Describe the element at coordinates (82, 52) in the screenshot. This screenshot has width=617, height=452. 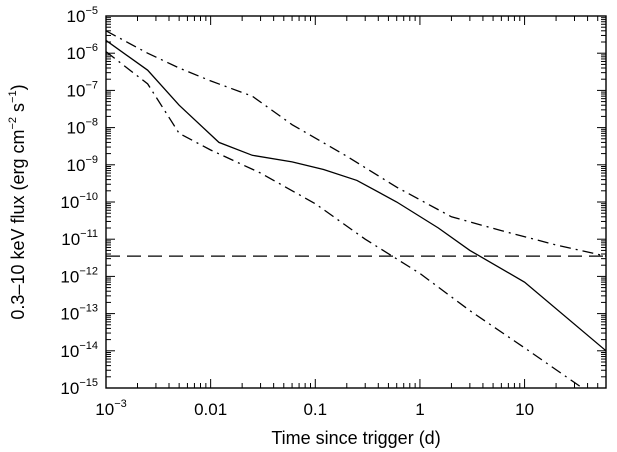
I see `y-tick-label: 10⁻⁶` at that location.